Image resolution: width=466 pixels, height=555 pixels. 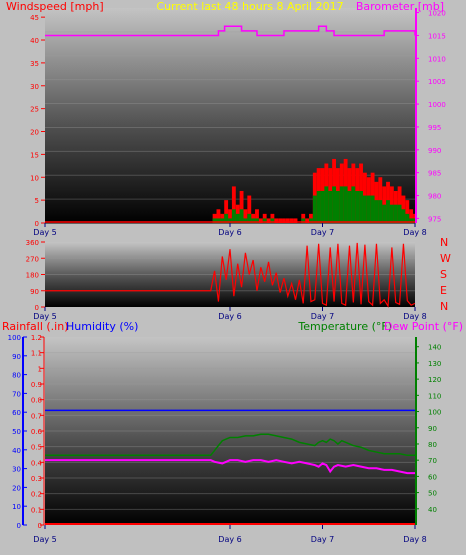 What do you see at coordinates (36, 448) in the screenshot?
I see `rainfall-y-tick-label: 0.5` at bounding box center [36, 448].